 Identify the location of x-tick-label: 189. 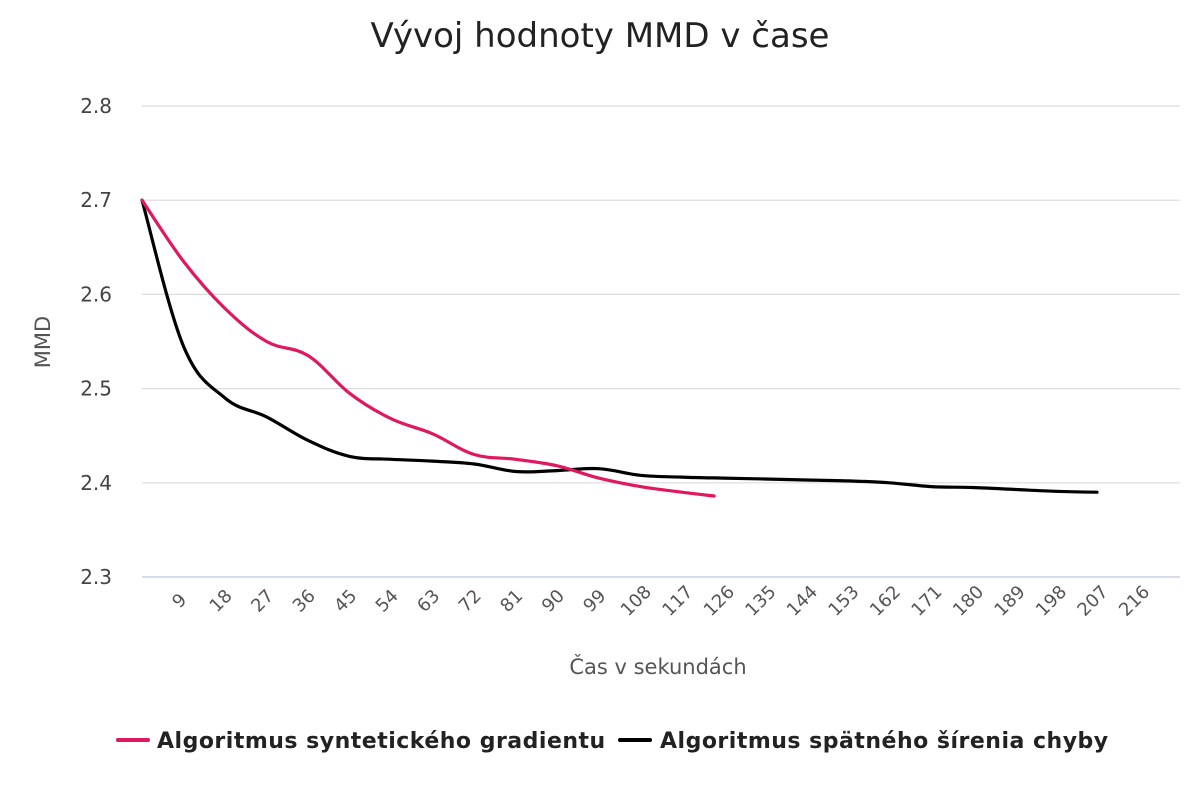
(1009, 601).